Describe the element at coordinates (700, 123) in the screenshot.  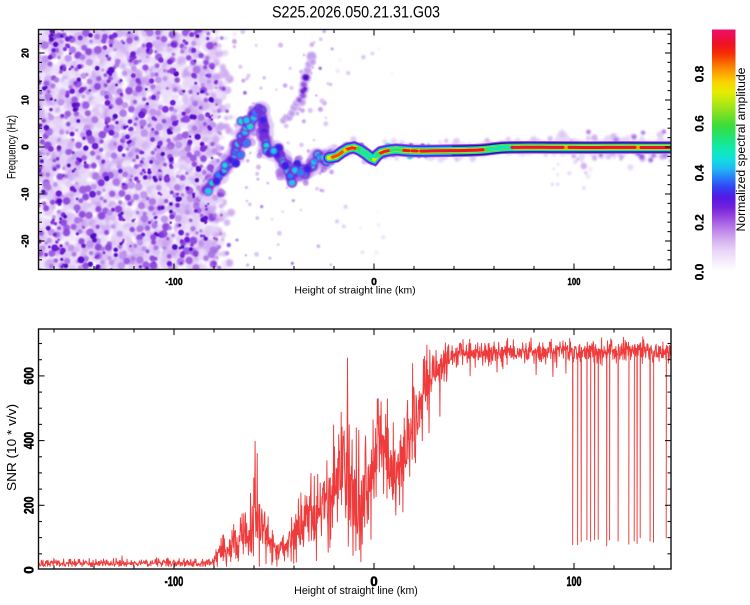
I see `svg-text: 0.6` at that location.